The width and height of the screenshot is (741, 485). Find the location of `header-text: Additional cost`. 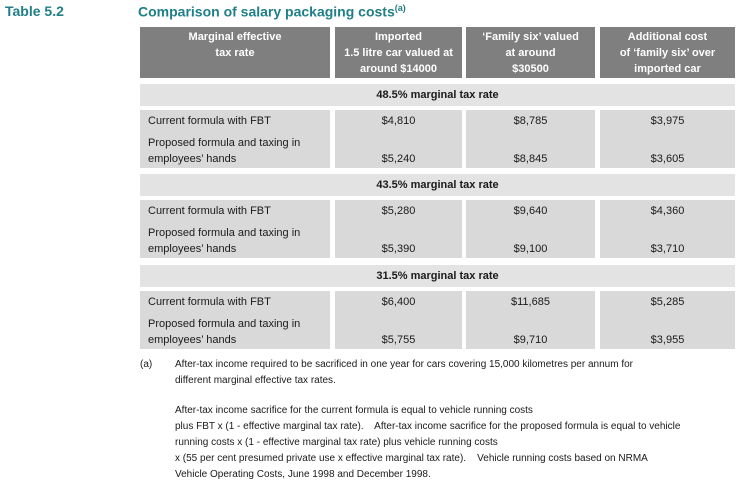

header-text: Additional cost is located at coordinates (667, 37).